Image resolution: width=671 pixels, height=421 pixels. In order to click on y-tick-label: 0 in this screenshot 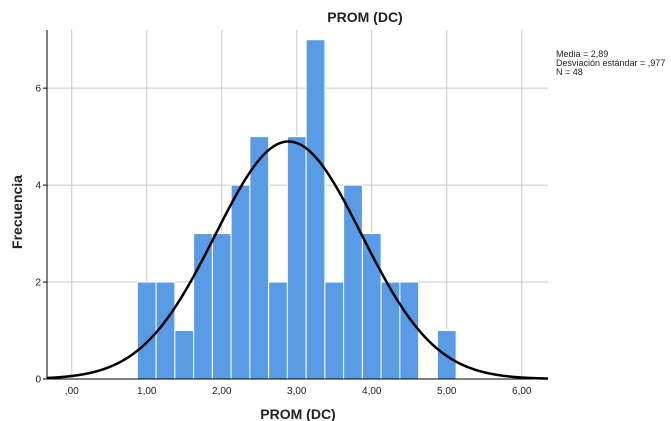, I will do `click(38, 380)`.